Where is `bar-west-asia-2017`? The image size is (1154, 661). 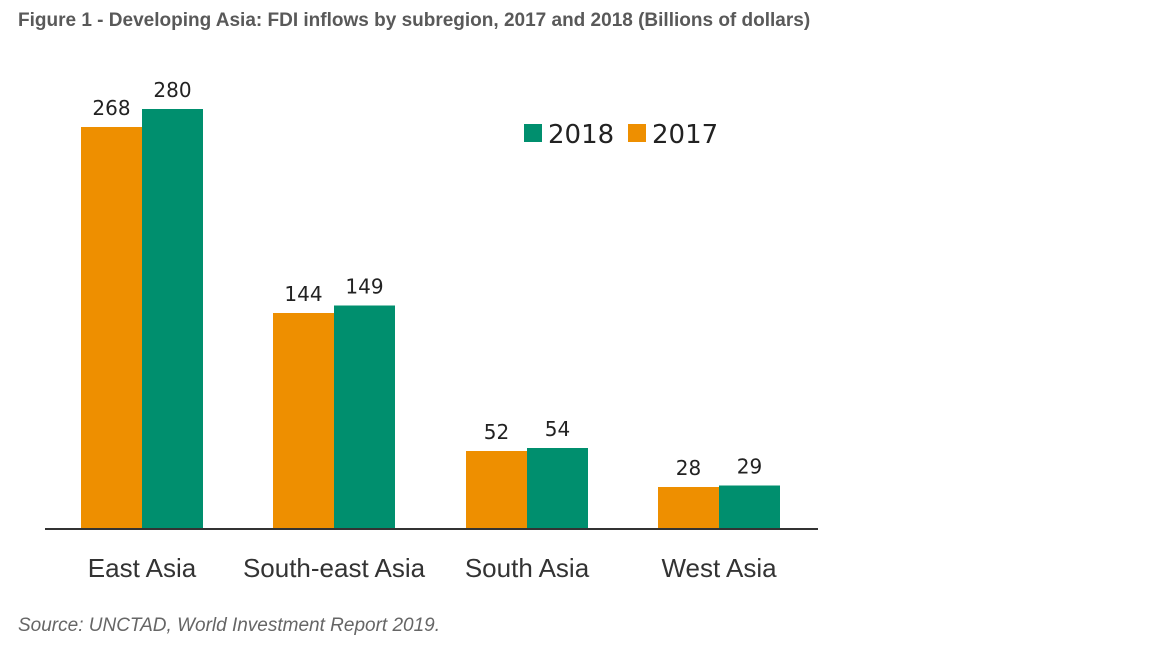 bar-west-asia-2017 is located at coordinates (688, 508).